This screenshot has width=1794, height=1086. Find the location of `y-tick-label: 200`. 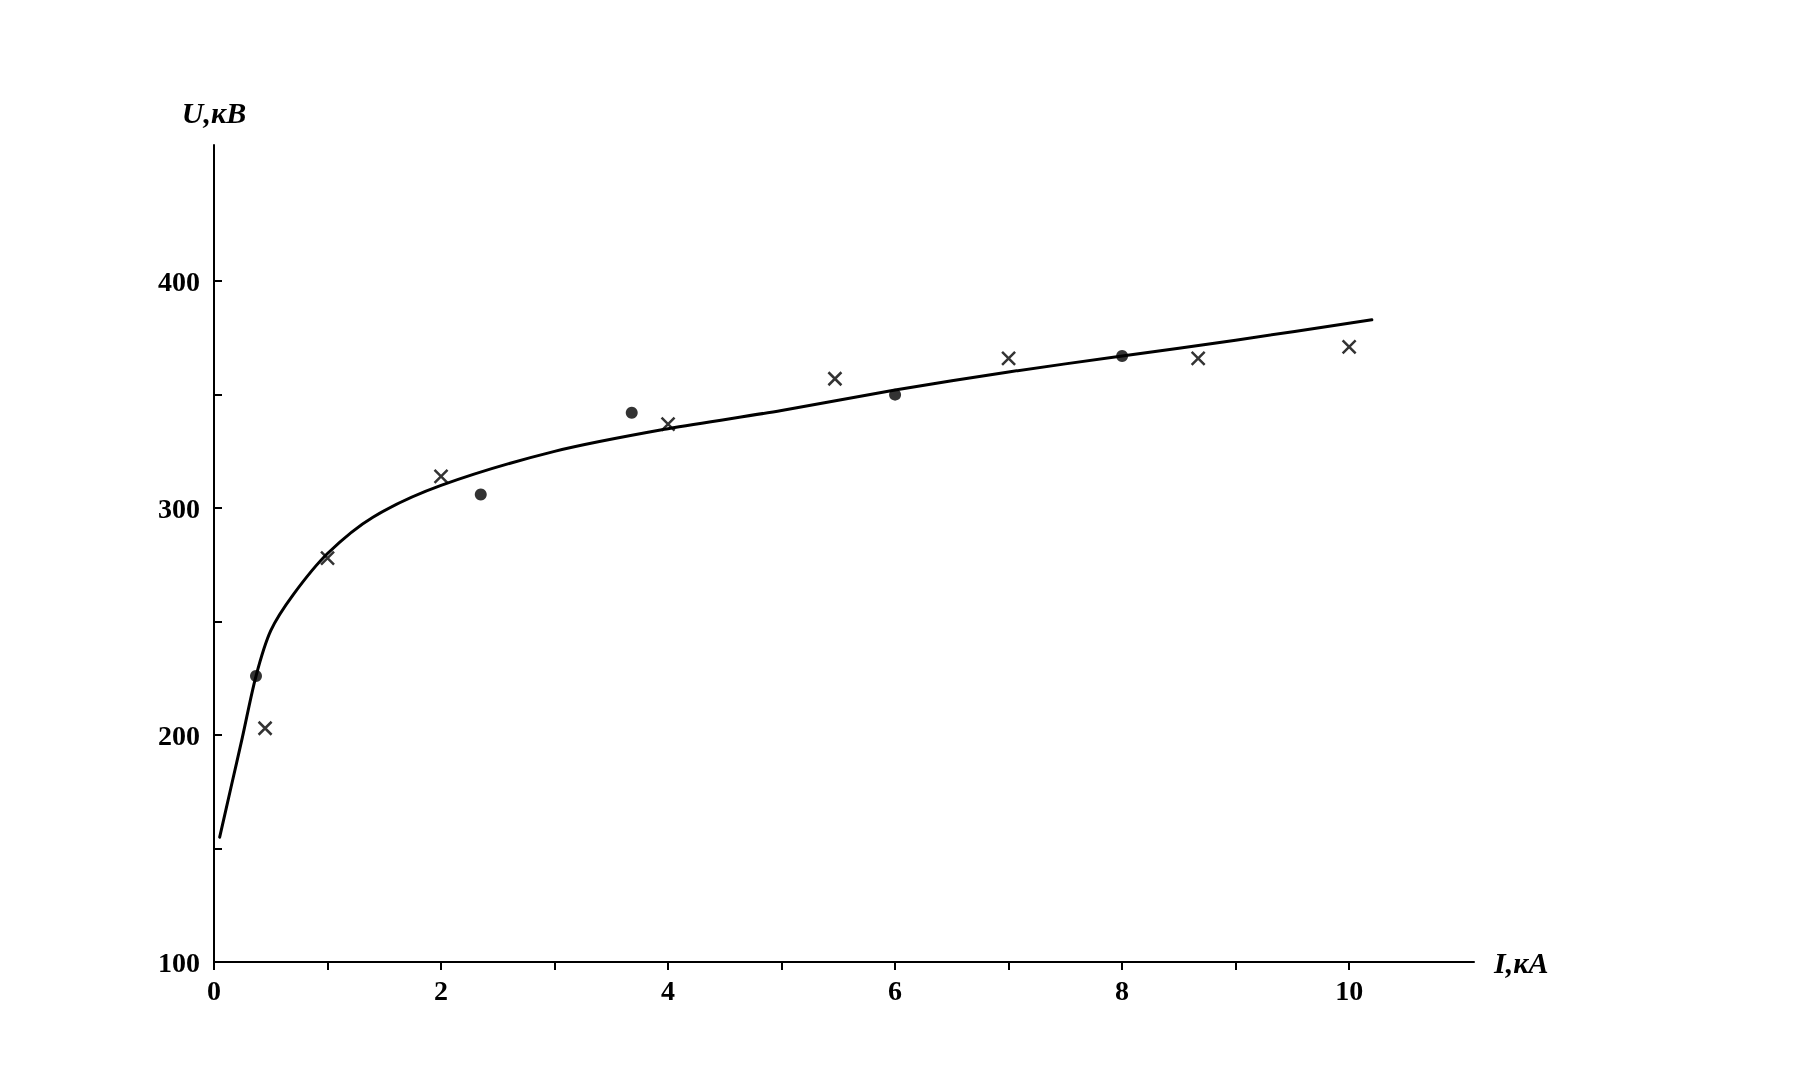

y-tick-label: 200 is located at coordinates (179, 735).